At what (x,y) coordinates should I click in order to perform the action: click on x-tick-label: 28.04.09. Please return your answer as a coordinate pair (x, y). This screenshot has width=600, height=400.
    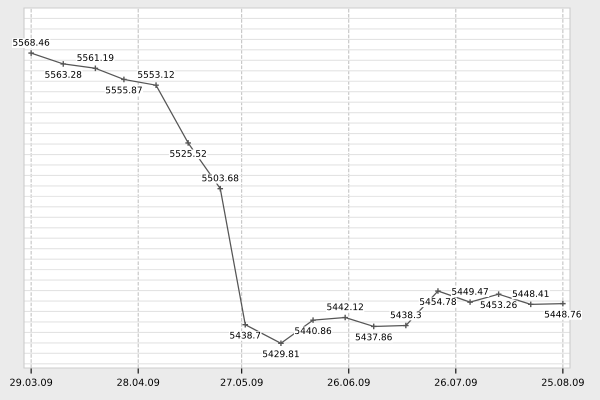
    Looking at the image, I should click on (138, 382).